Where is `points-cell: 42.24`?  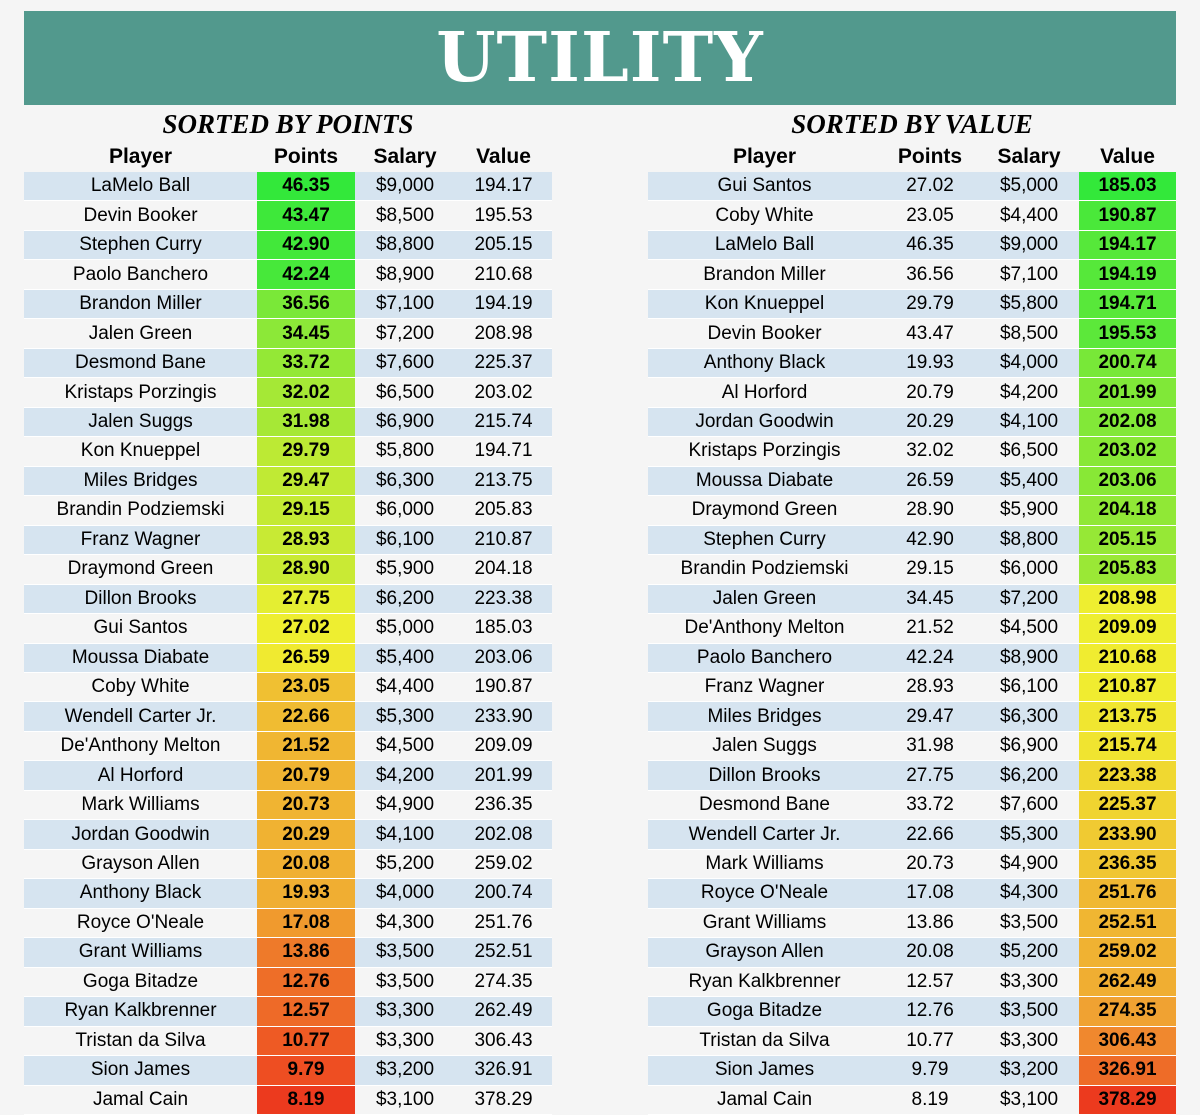
points-cell: 42.24 is located at coordinates (930, 658).